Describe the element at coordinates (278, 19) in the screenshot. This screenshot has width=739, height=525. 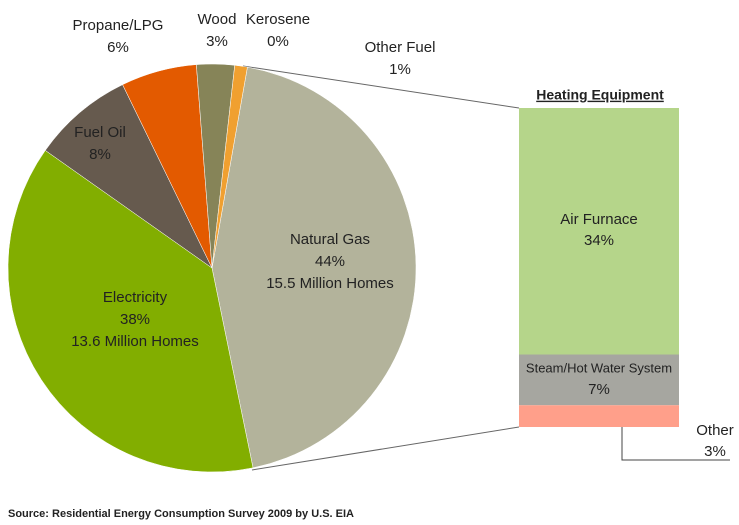
I see `slice-label: Kerosene` at that location.